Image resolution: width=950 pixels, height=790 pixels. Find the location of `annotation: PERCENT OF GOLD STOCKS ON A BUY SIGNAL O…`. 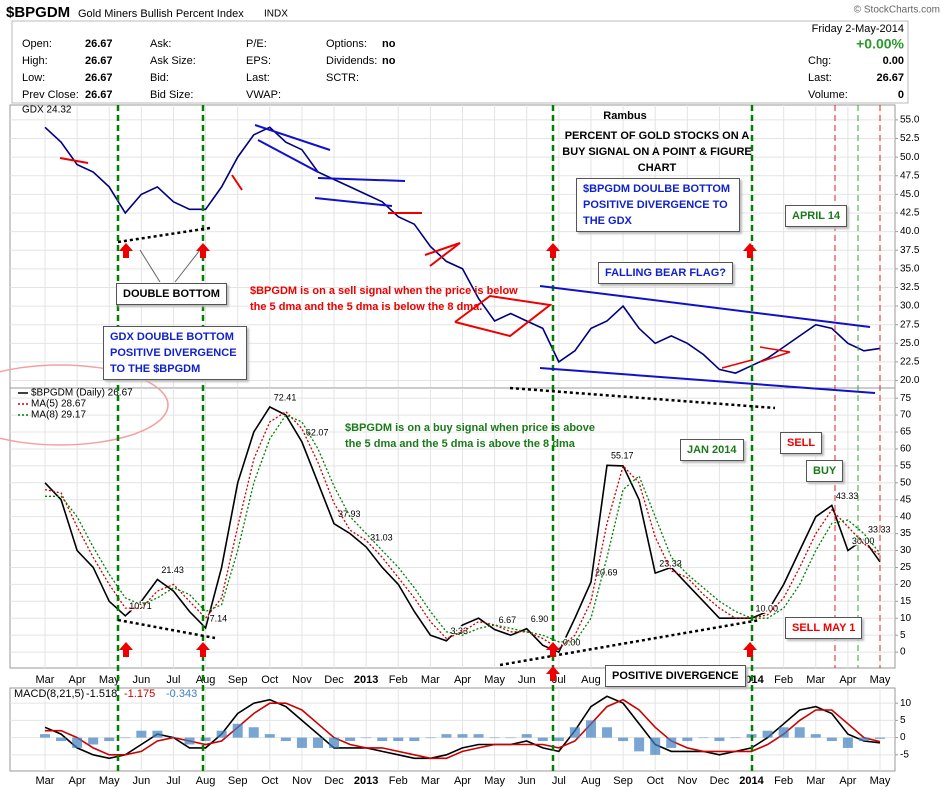

annotation: PERCENT OF GOLD STOCKS ON A BUY SIGNAL O… is located at coordinates (657, 152).